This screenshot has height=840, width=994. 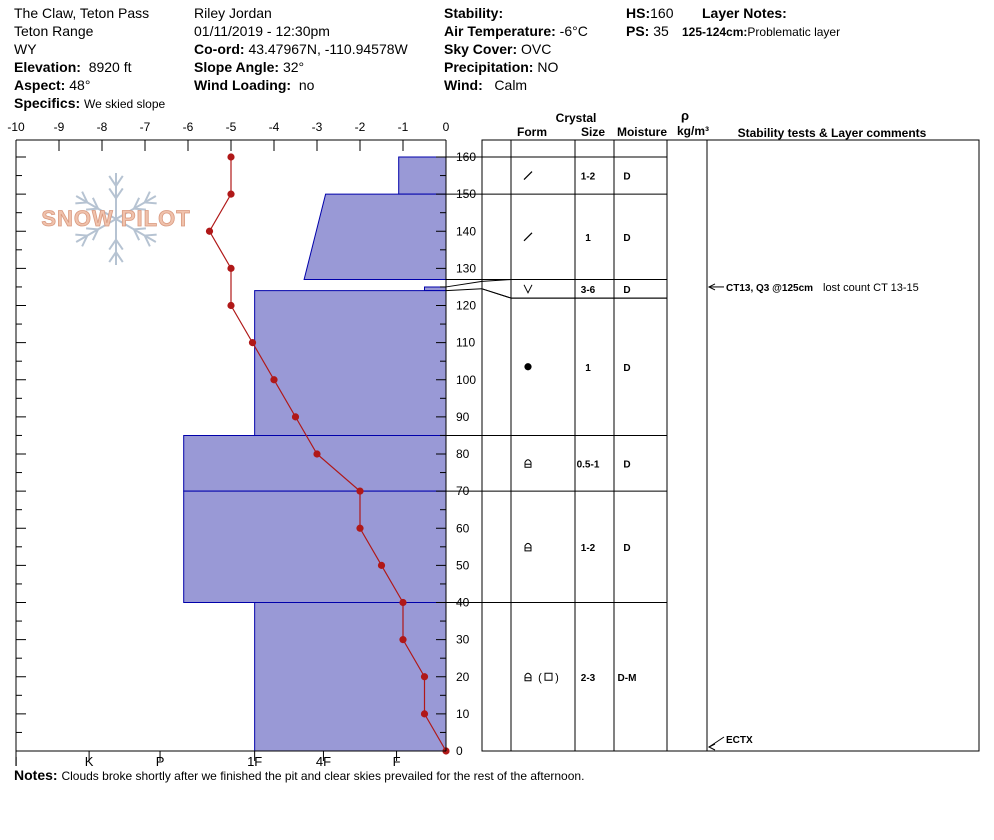 I want to click on temp-tick-label: -8, so click(x=102, y=127).